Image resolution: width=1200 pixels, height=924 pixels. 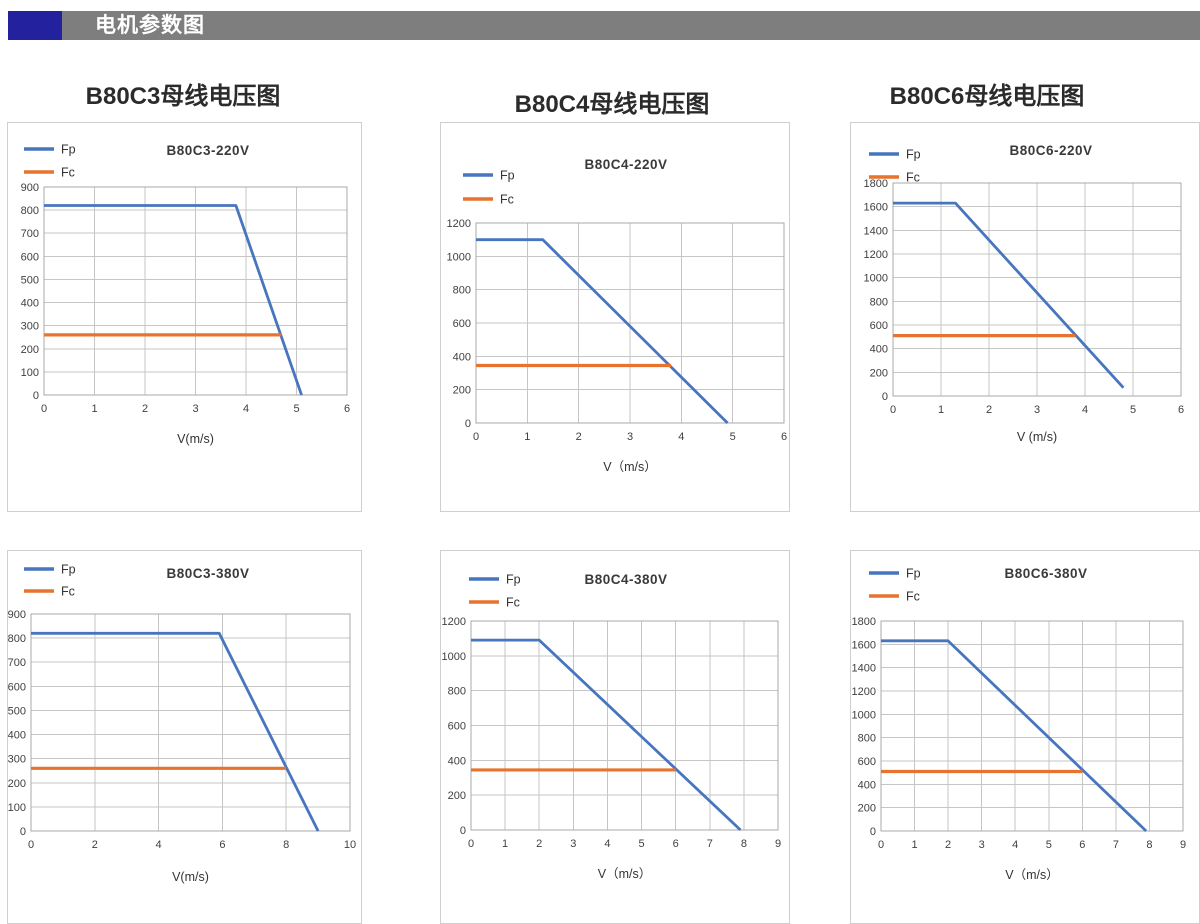 I want to click on y-axis-labels: 0 200 400 600 800 1000 1200, so click(x=454, y=726).